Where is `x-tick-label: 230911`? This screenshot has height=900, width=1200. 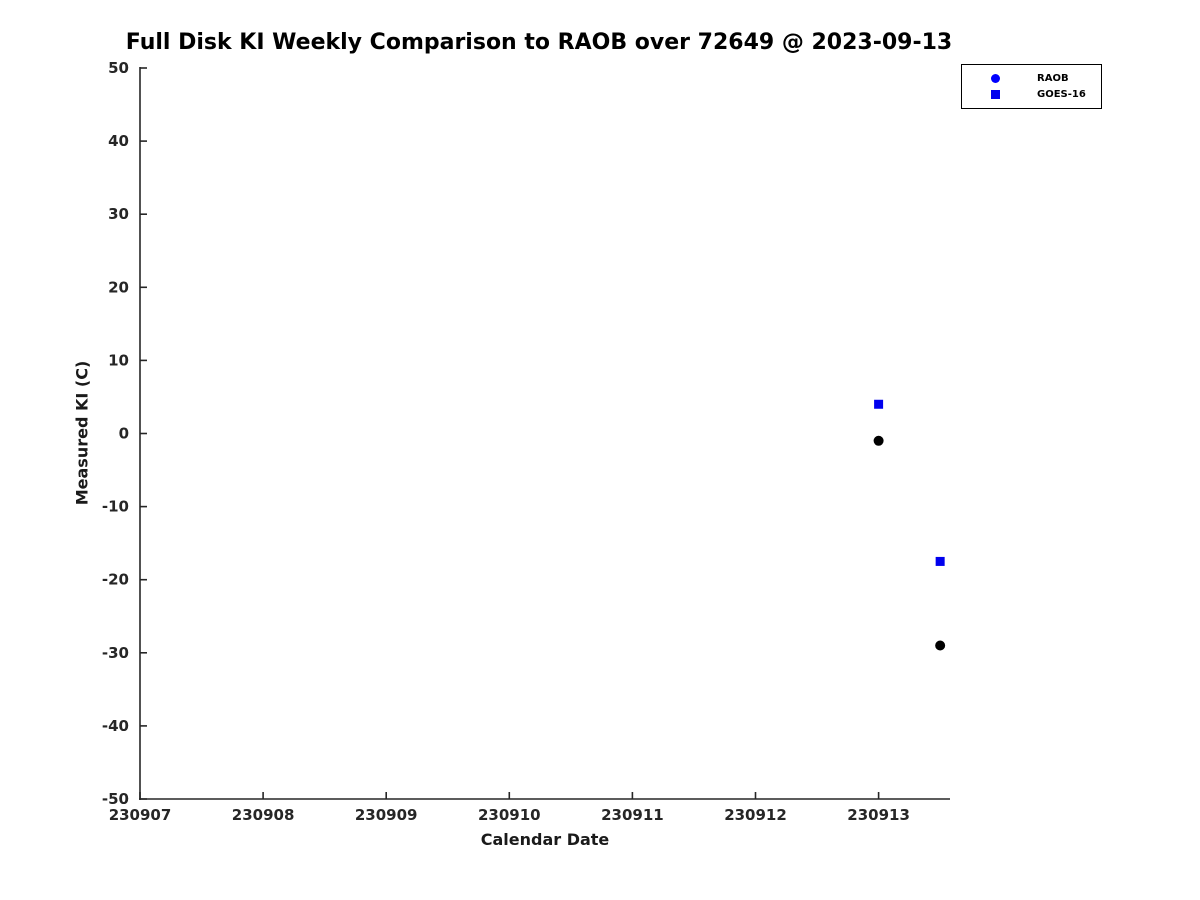
x-tick-label: 230911 is located at coordinates (632, 815).